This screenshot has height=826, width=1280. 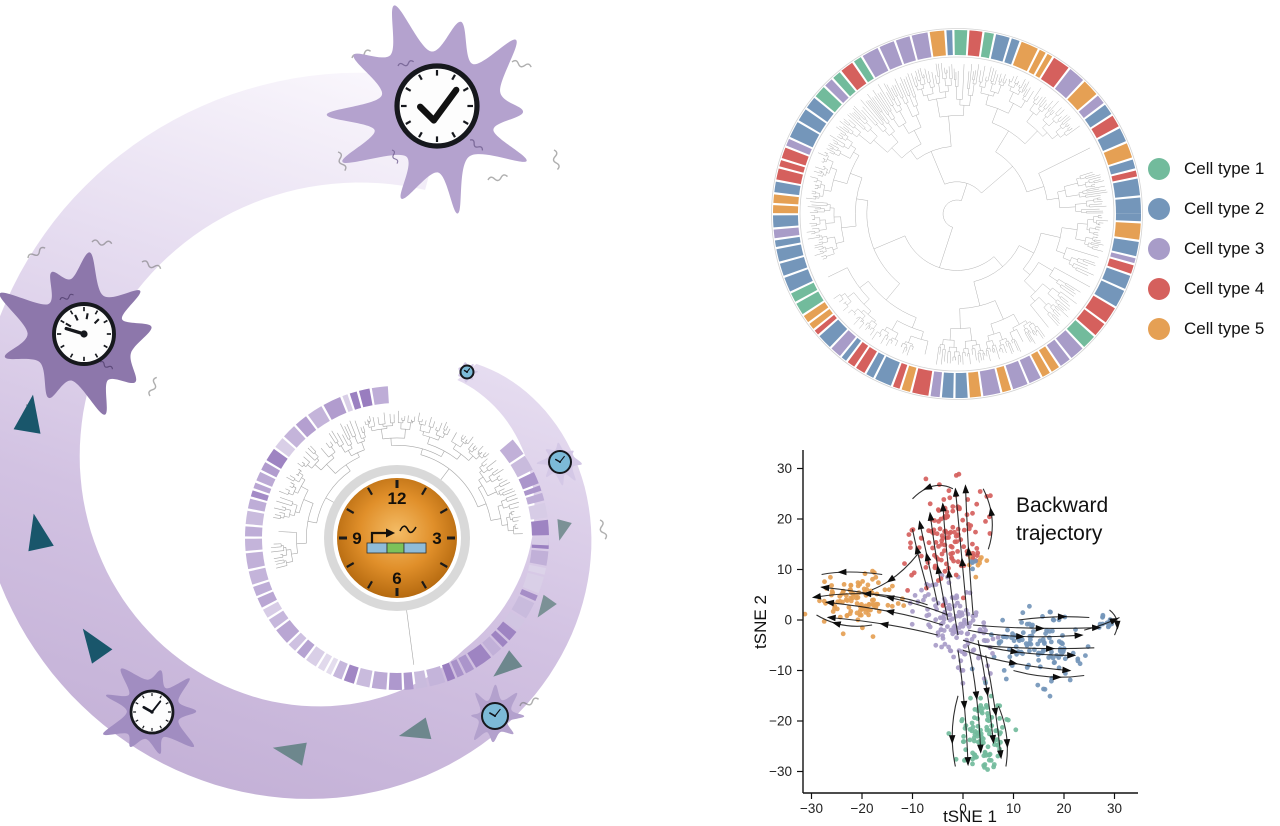 I want to click on ring-inner-outline, so click(x=957, y=214).